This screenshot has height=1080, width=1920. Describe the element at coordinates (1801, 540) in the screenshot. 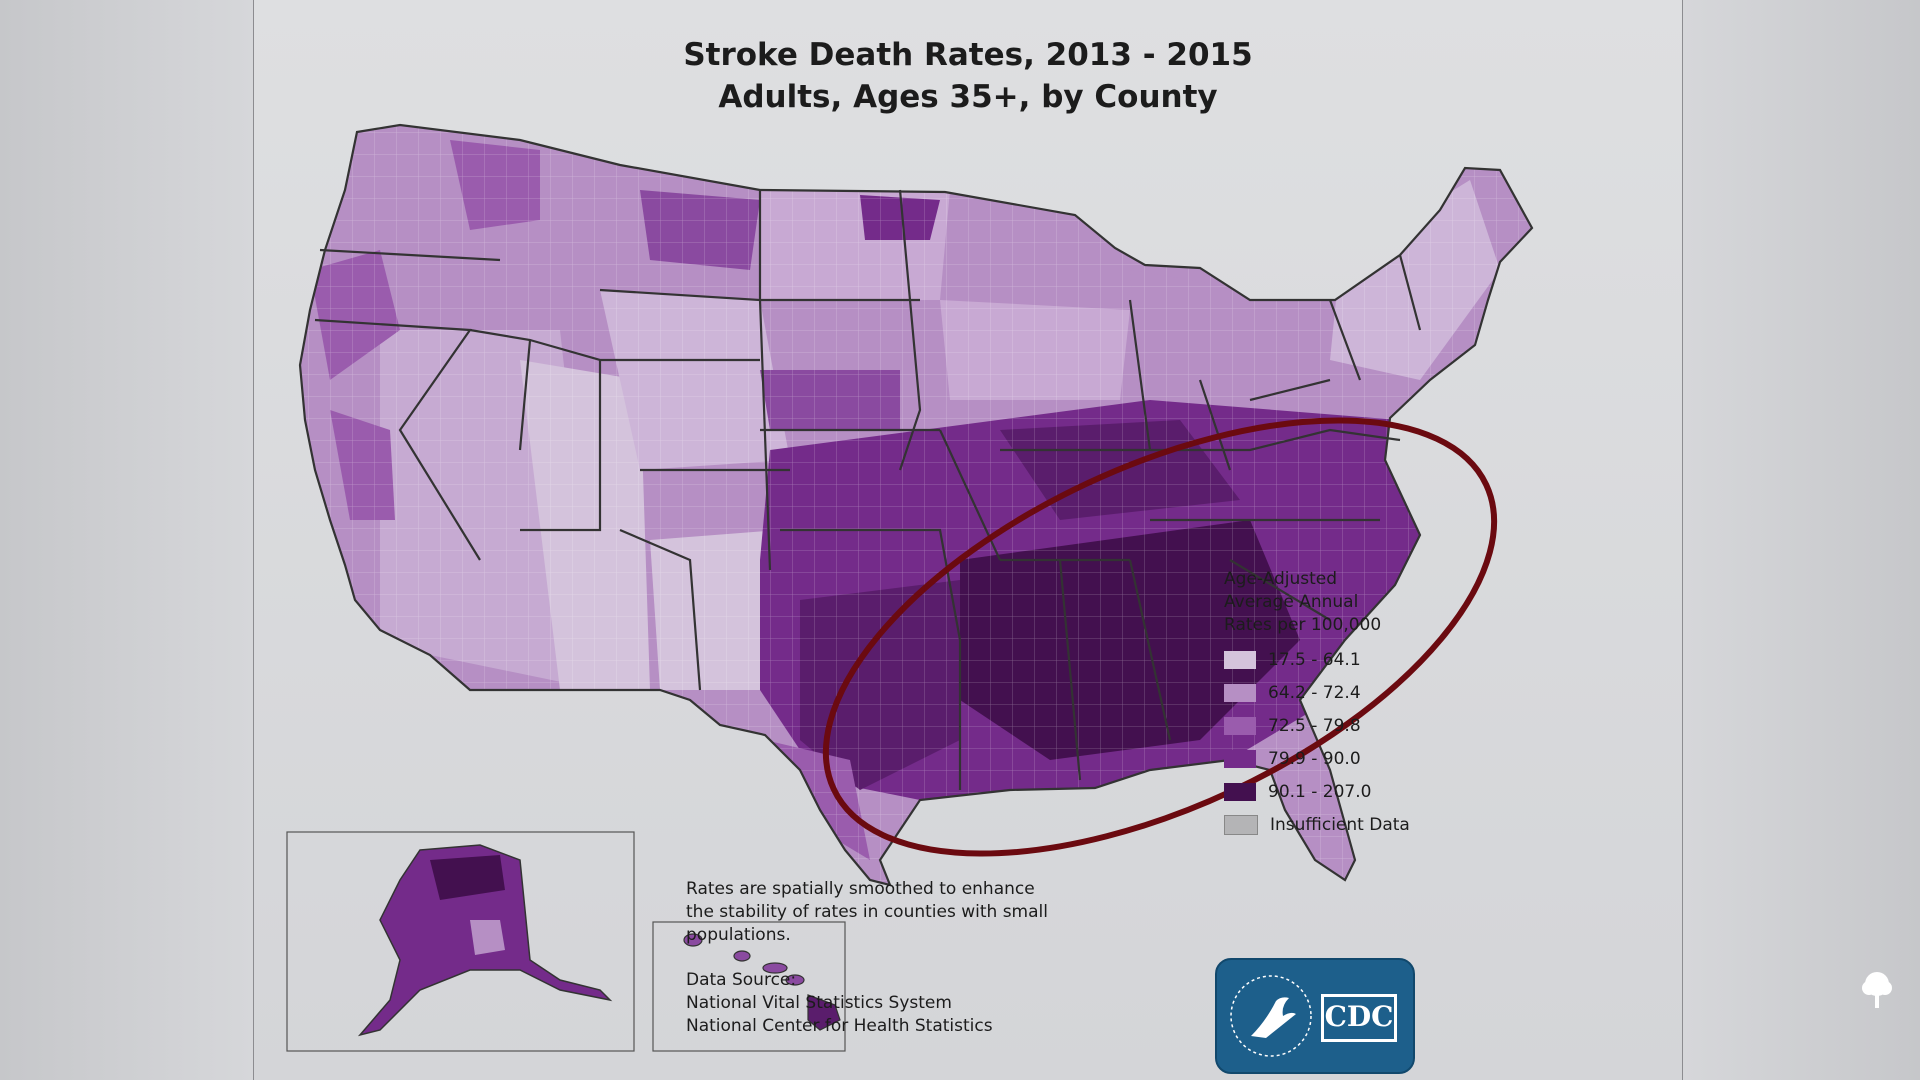

I see `background-right` at that location.